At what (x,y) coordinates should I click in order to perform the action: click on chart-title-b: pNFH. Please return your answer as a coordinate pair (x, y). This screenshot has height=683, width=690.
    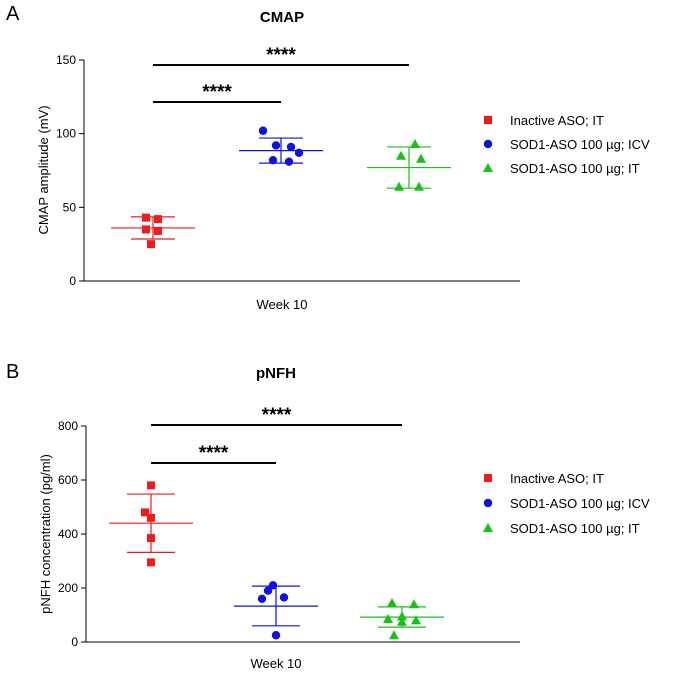
    Looking at the image, I should click on (276, 373).